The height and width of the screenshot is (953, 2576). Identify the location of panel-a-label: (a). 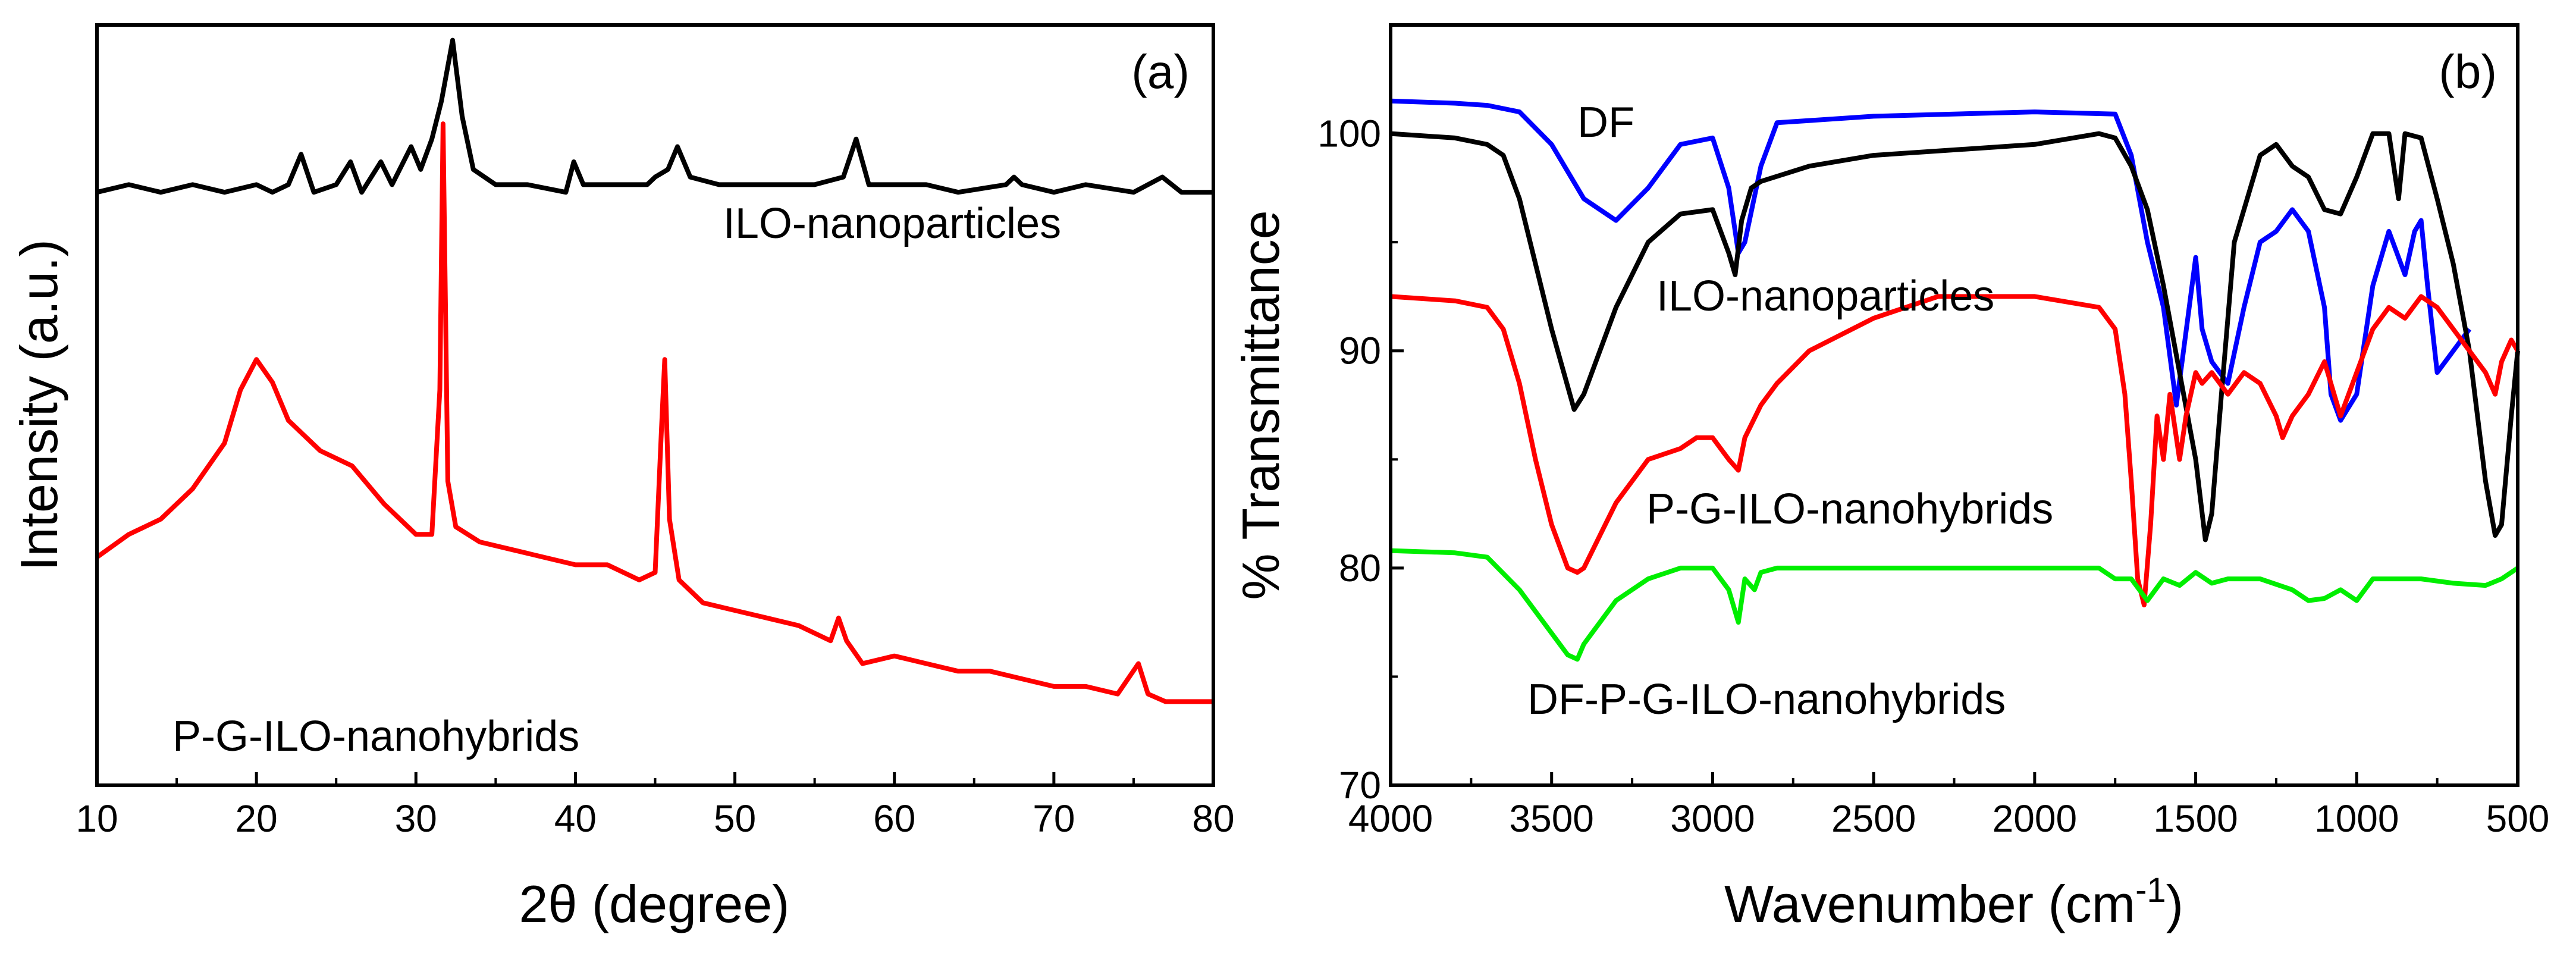
(1160, 71).